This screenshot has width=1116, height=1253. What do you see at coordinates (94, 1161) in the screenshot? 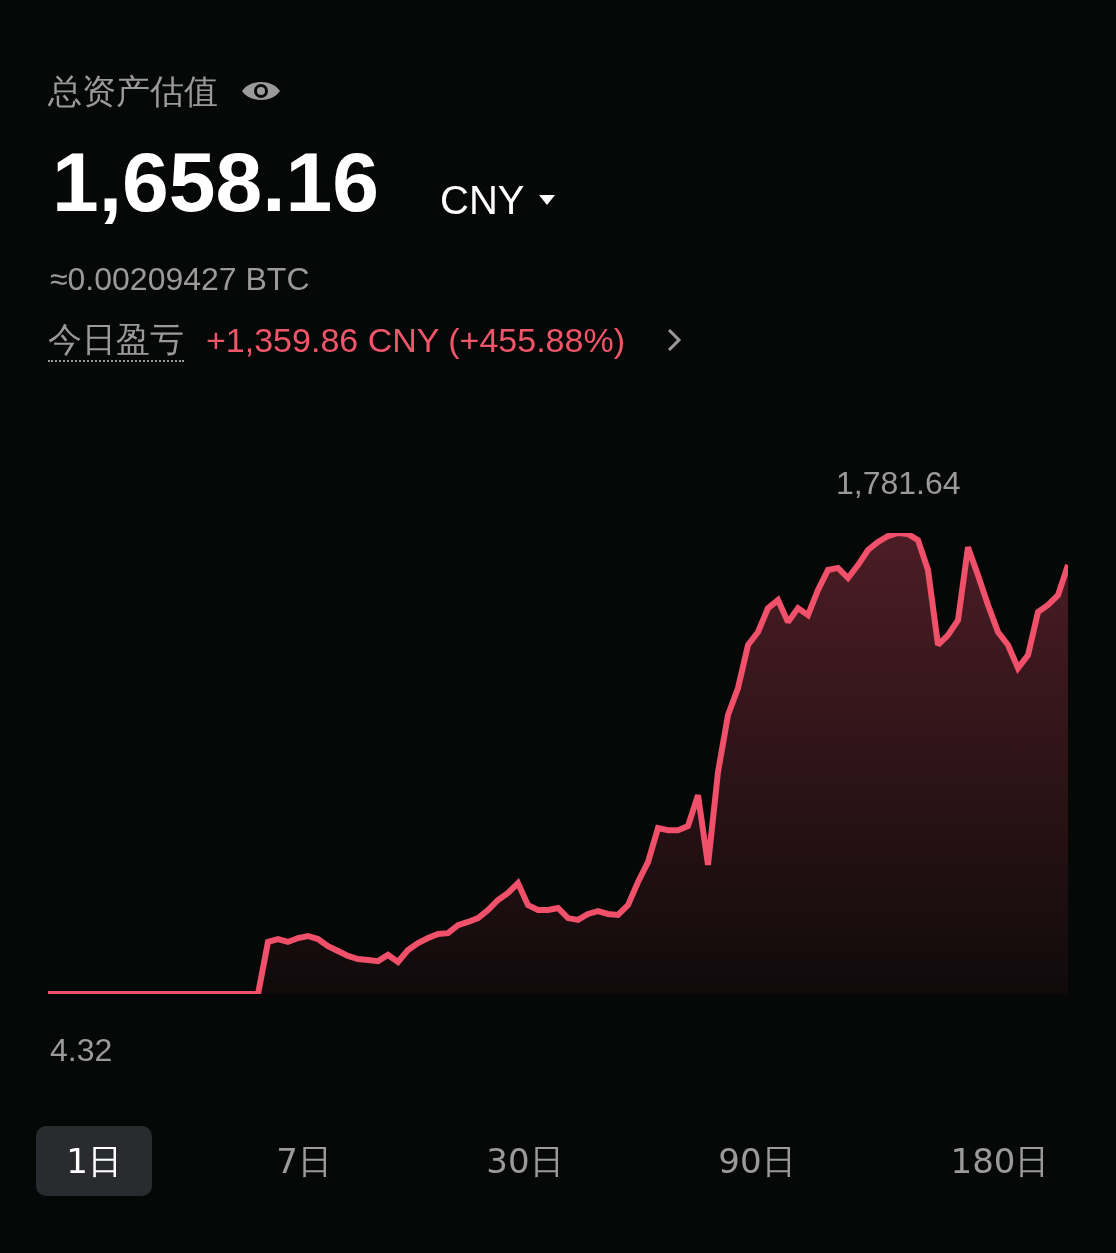
I see `text: 1日` at bounding box center [94, 1161].